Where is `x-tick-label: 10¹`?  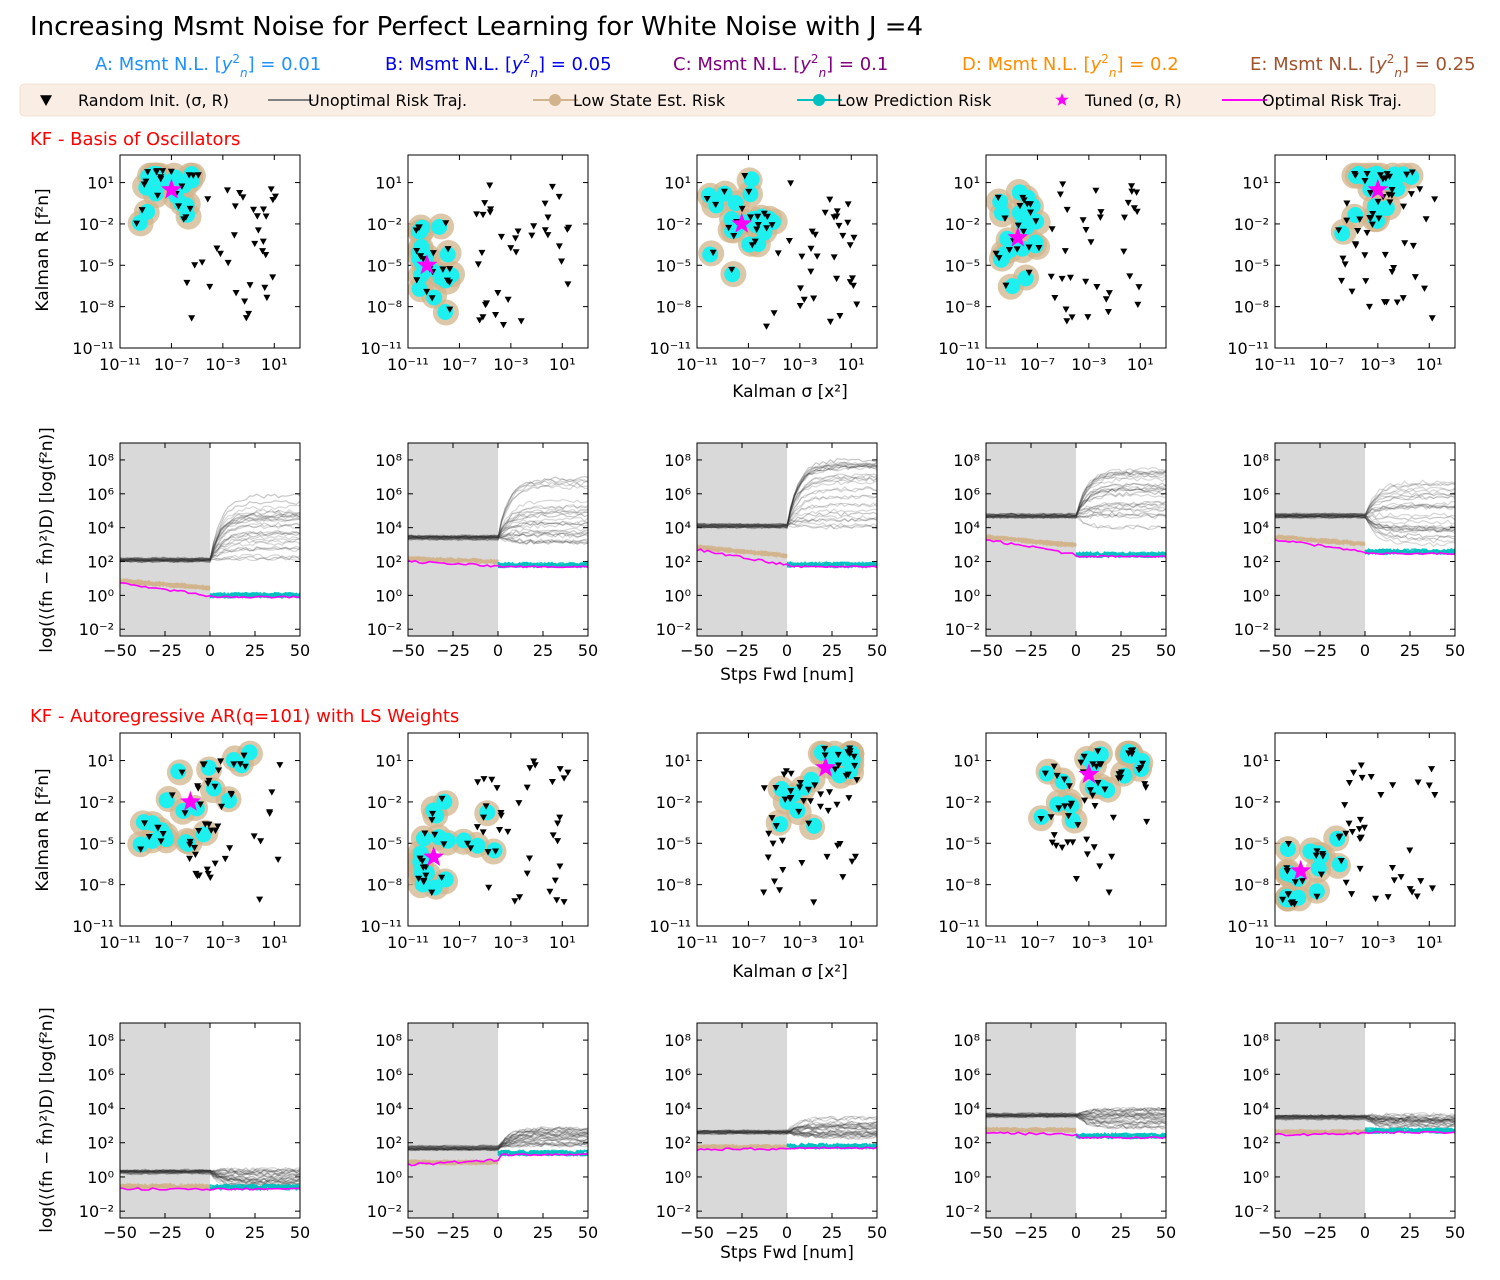
x-tick-label: 10¹ is located at coordinates (274, 364).